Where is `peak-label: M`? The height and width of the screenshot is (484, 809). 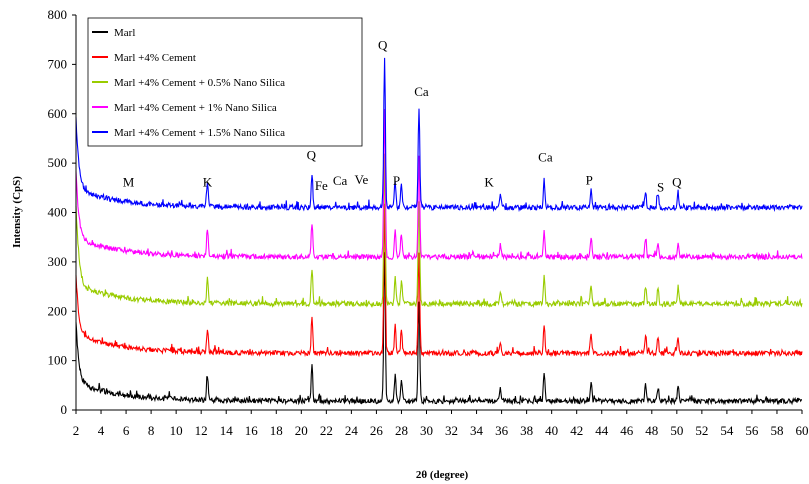
peak-label: M is located at coordinates (129, 181).